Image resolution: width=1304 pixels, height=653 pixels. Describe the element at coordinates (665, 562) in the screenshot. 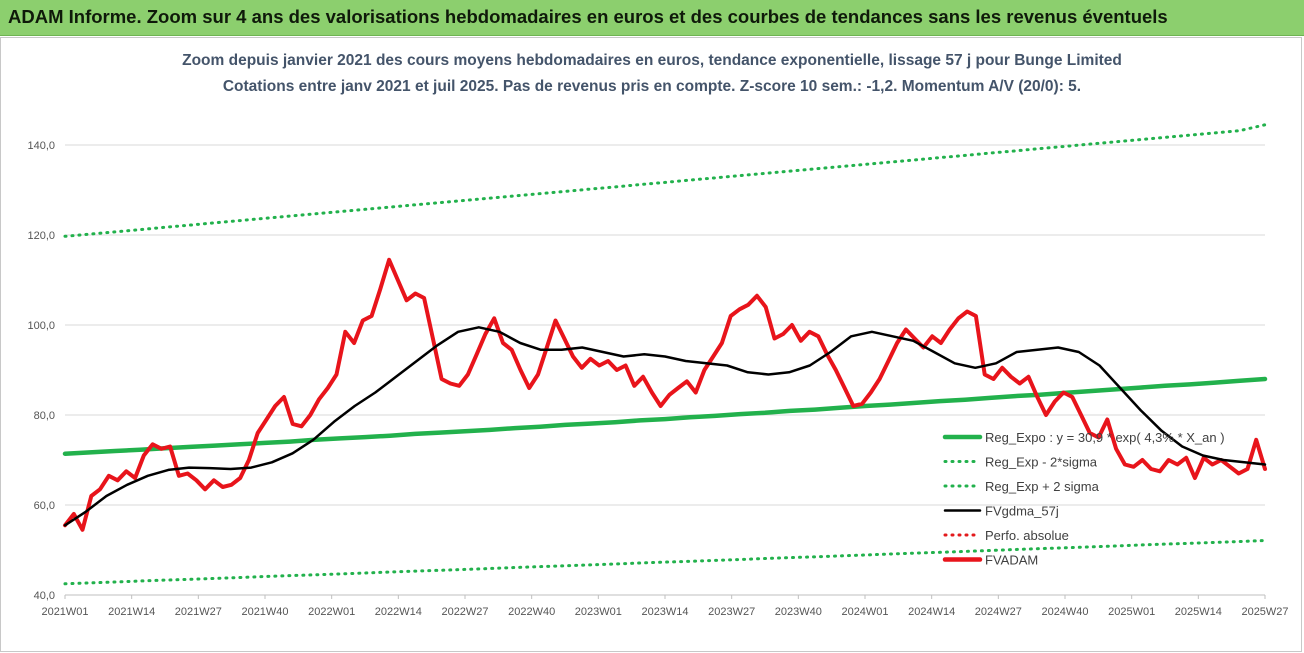

I see `series-line-reg-exp-2-sigma` at that location.